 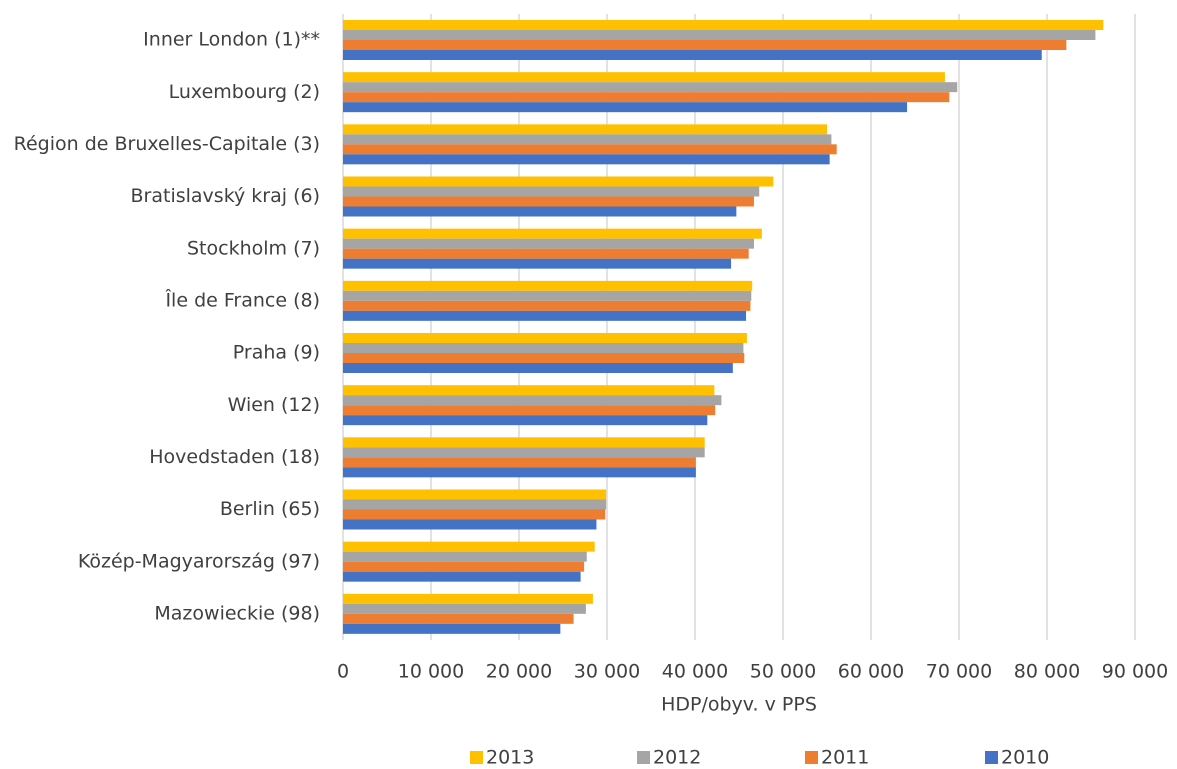 I want to click on y-tick-label: Mazowieckie (98), so click(x=237, y=613).